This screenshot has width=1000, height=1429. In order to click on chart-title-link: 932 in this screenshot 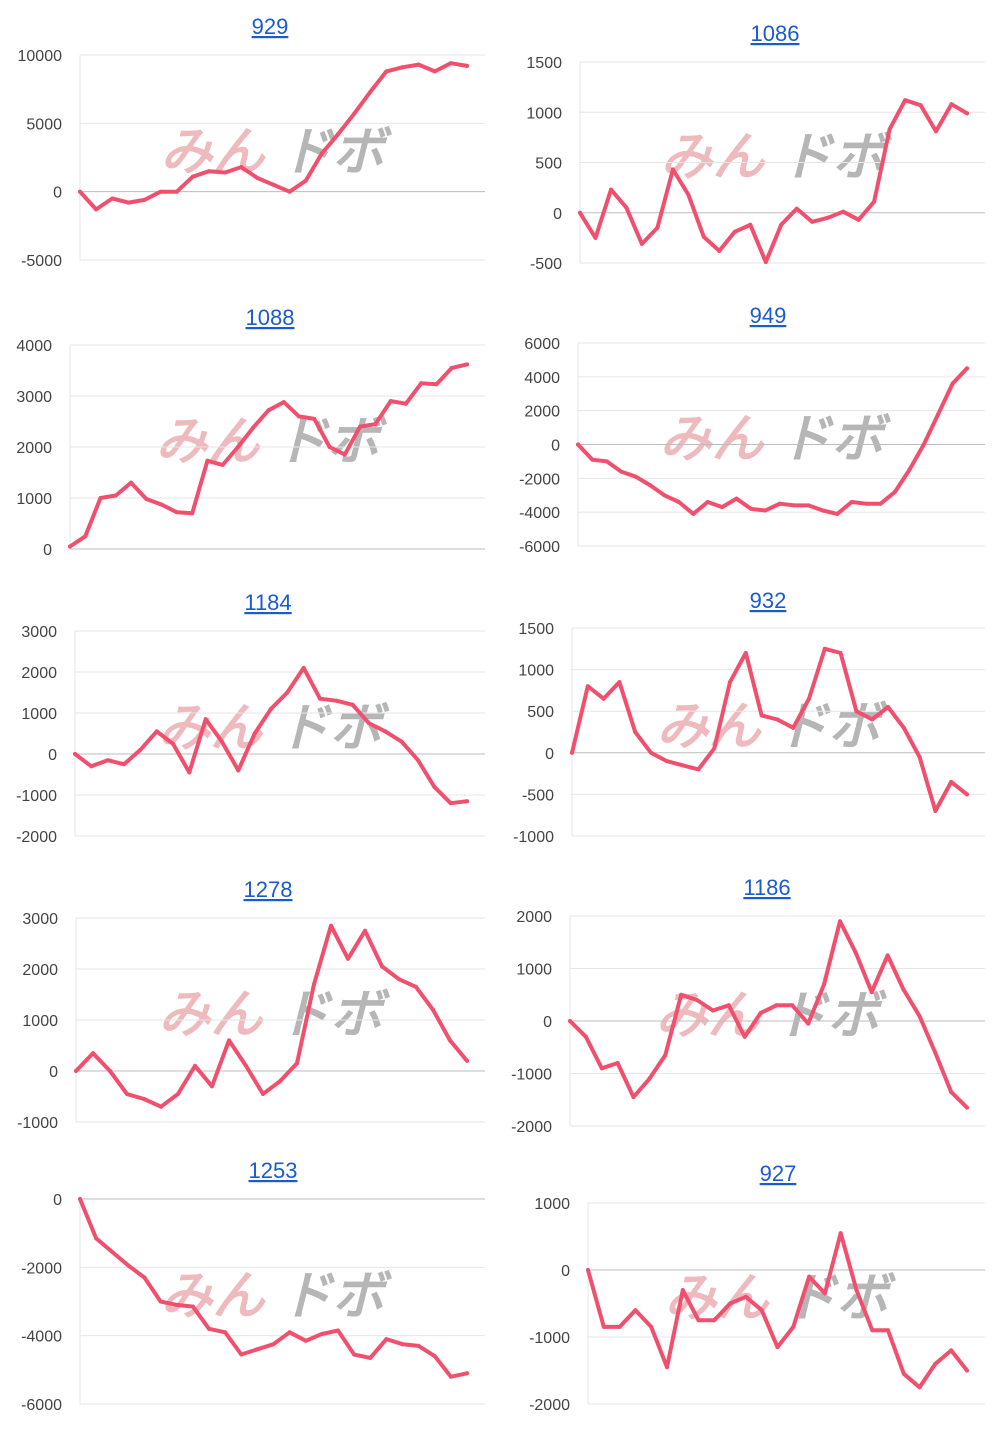, I will do `click(768, 600)`.